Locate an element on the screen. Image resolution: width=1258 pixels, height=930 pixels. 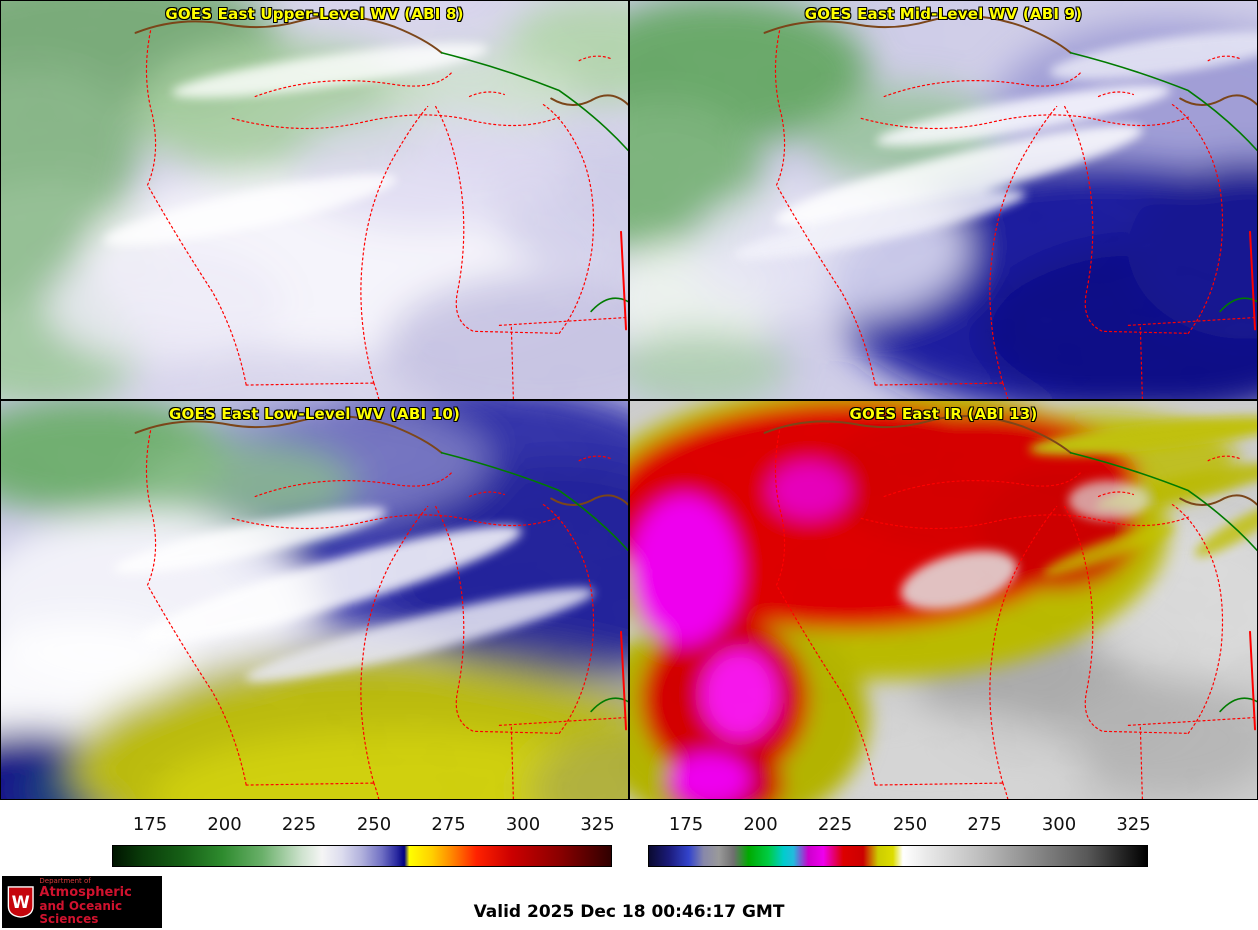
ir-colorbar is located at coordinates (898, 856).